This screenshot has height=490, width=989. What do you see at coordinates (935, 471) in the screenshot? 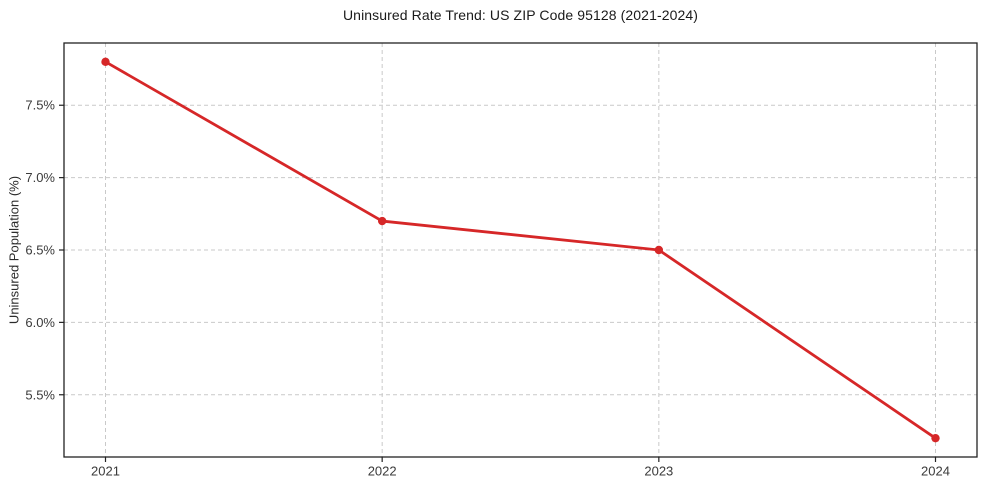
I see `x-tick-label: 2024` at bounding box center [935, 471].